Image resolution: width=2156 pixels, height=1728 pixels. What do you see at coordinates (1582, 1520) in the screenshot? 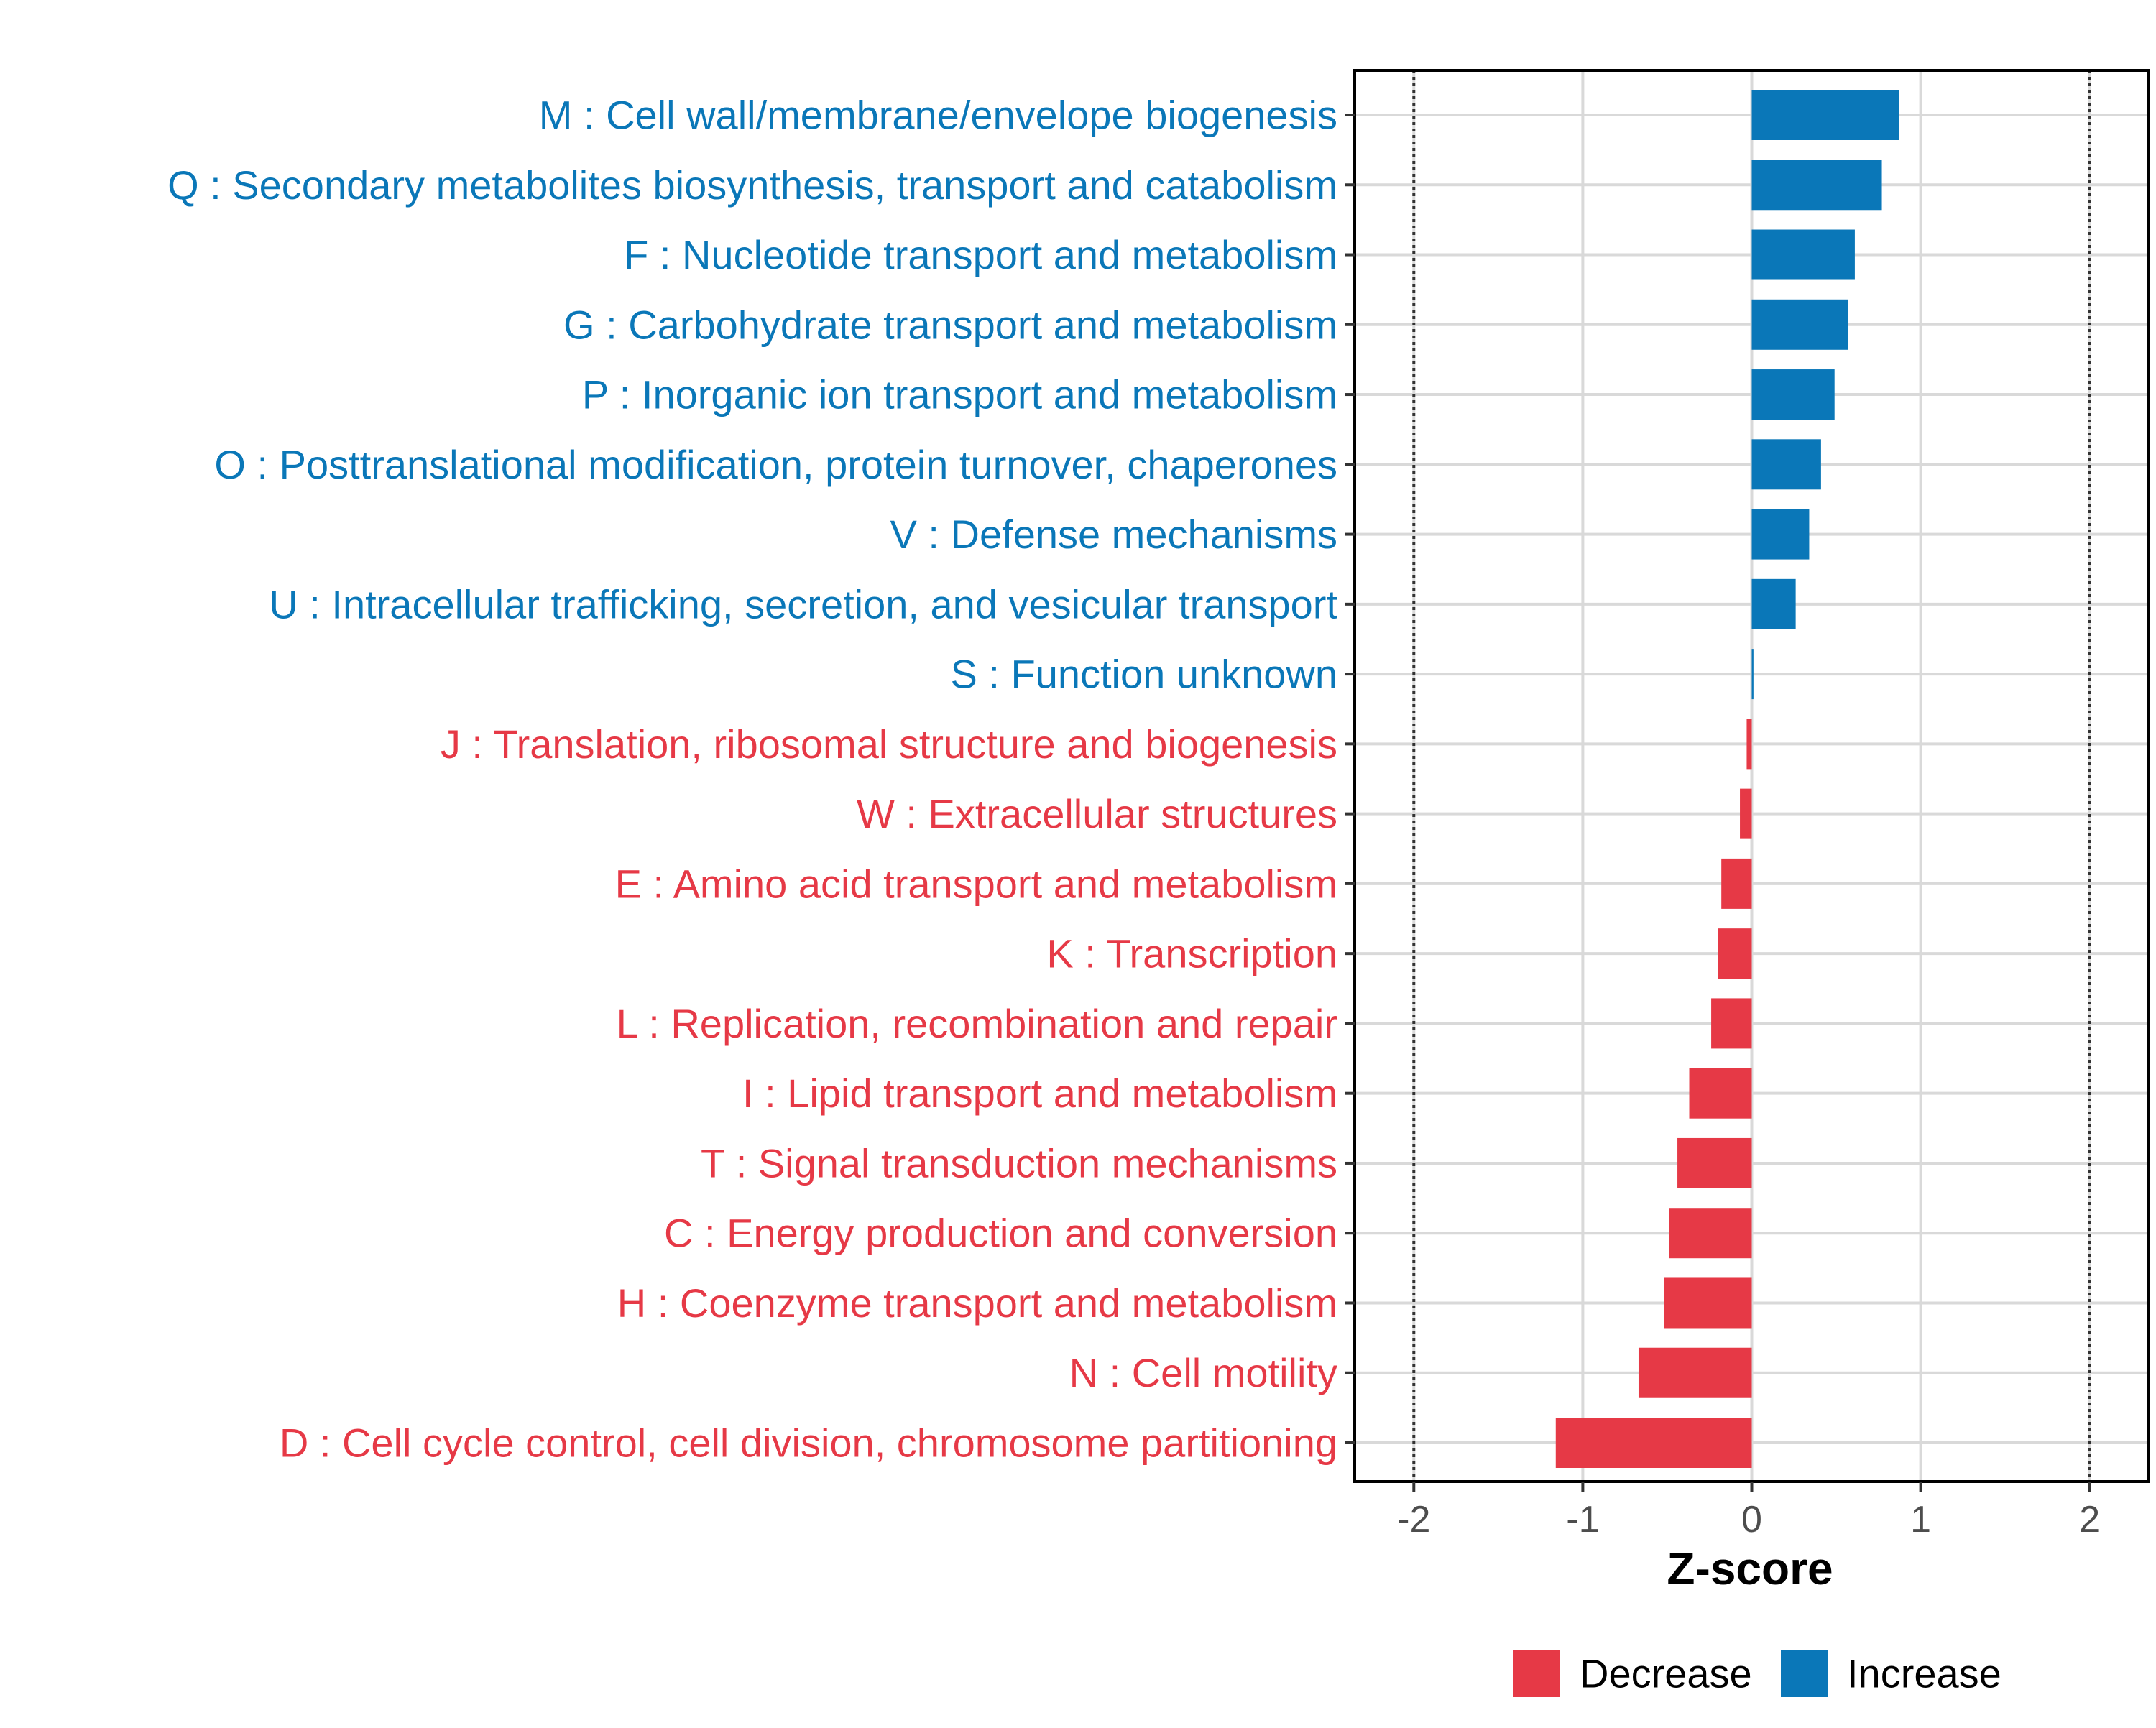
I see `x-tick-label: -1` at bounding box center [1582, 1520].